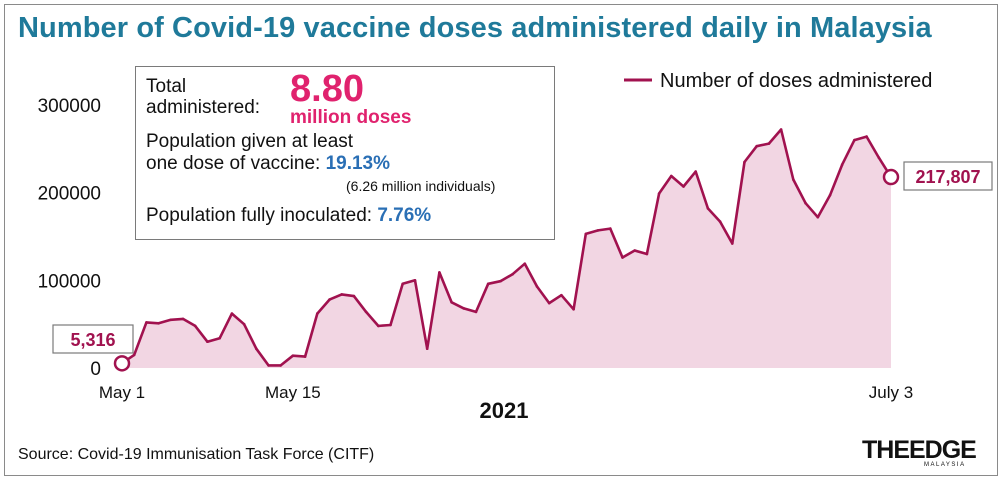 Image resolution: width=1004 pixels, height=482 pixels. Describe the element at coordinates (69, 106) in the screenshot. I see `y-tick-label: 300000` at that location.